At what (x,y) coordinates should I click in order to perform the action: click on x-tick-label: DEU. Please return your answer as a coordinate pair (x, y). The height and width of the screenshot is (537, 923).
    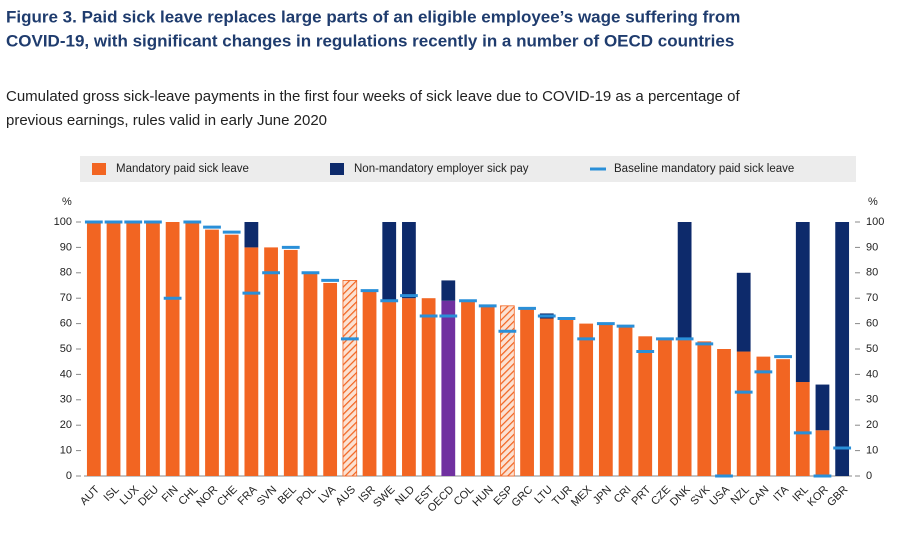
    Looking at the image, I should click on (148, 496).